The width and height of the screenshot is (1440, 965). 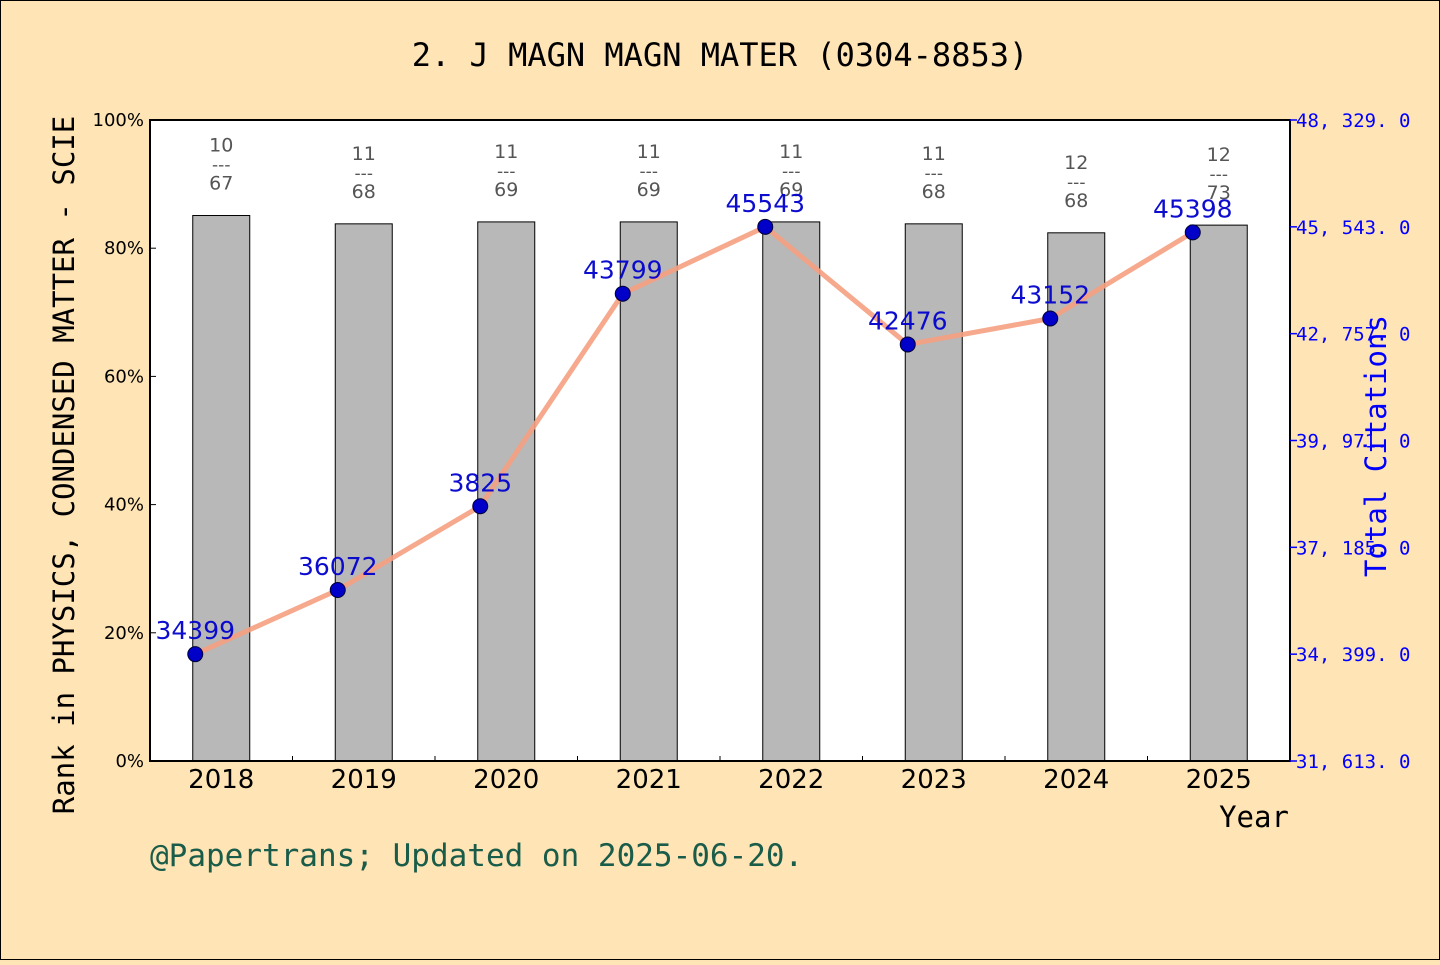 I want to click on citation-point-2018, so click(x=195, y=654).